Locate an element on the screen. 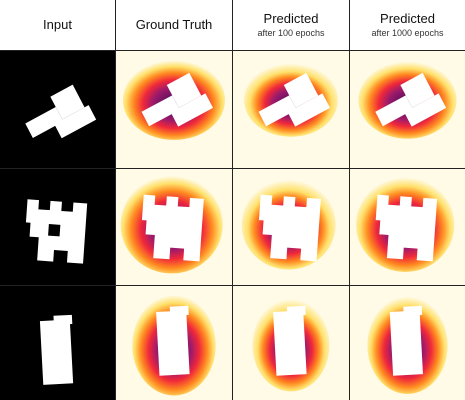 The width and height of the screenshot is (465, 400). cell-row2-ground-truth is located at coordinates (174, 227).